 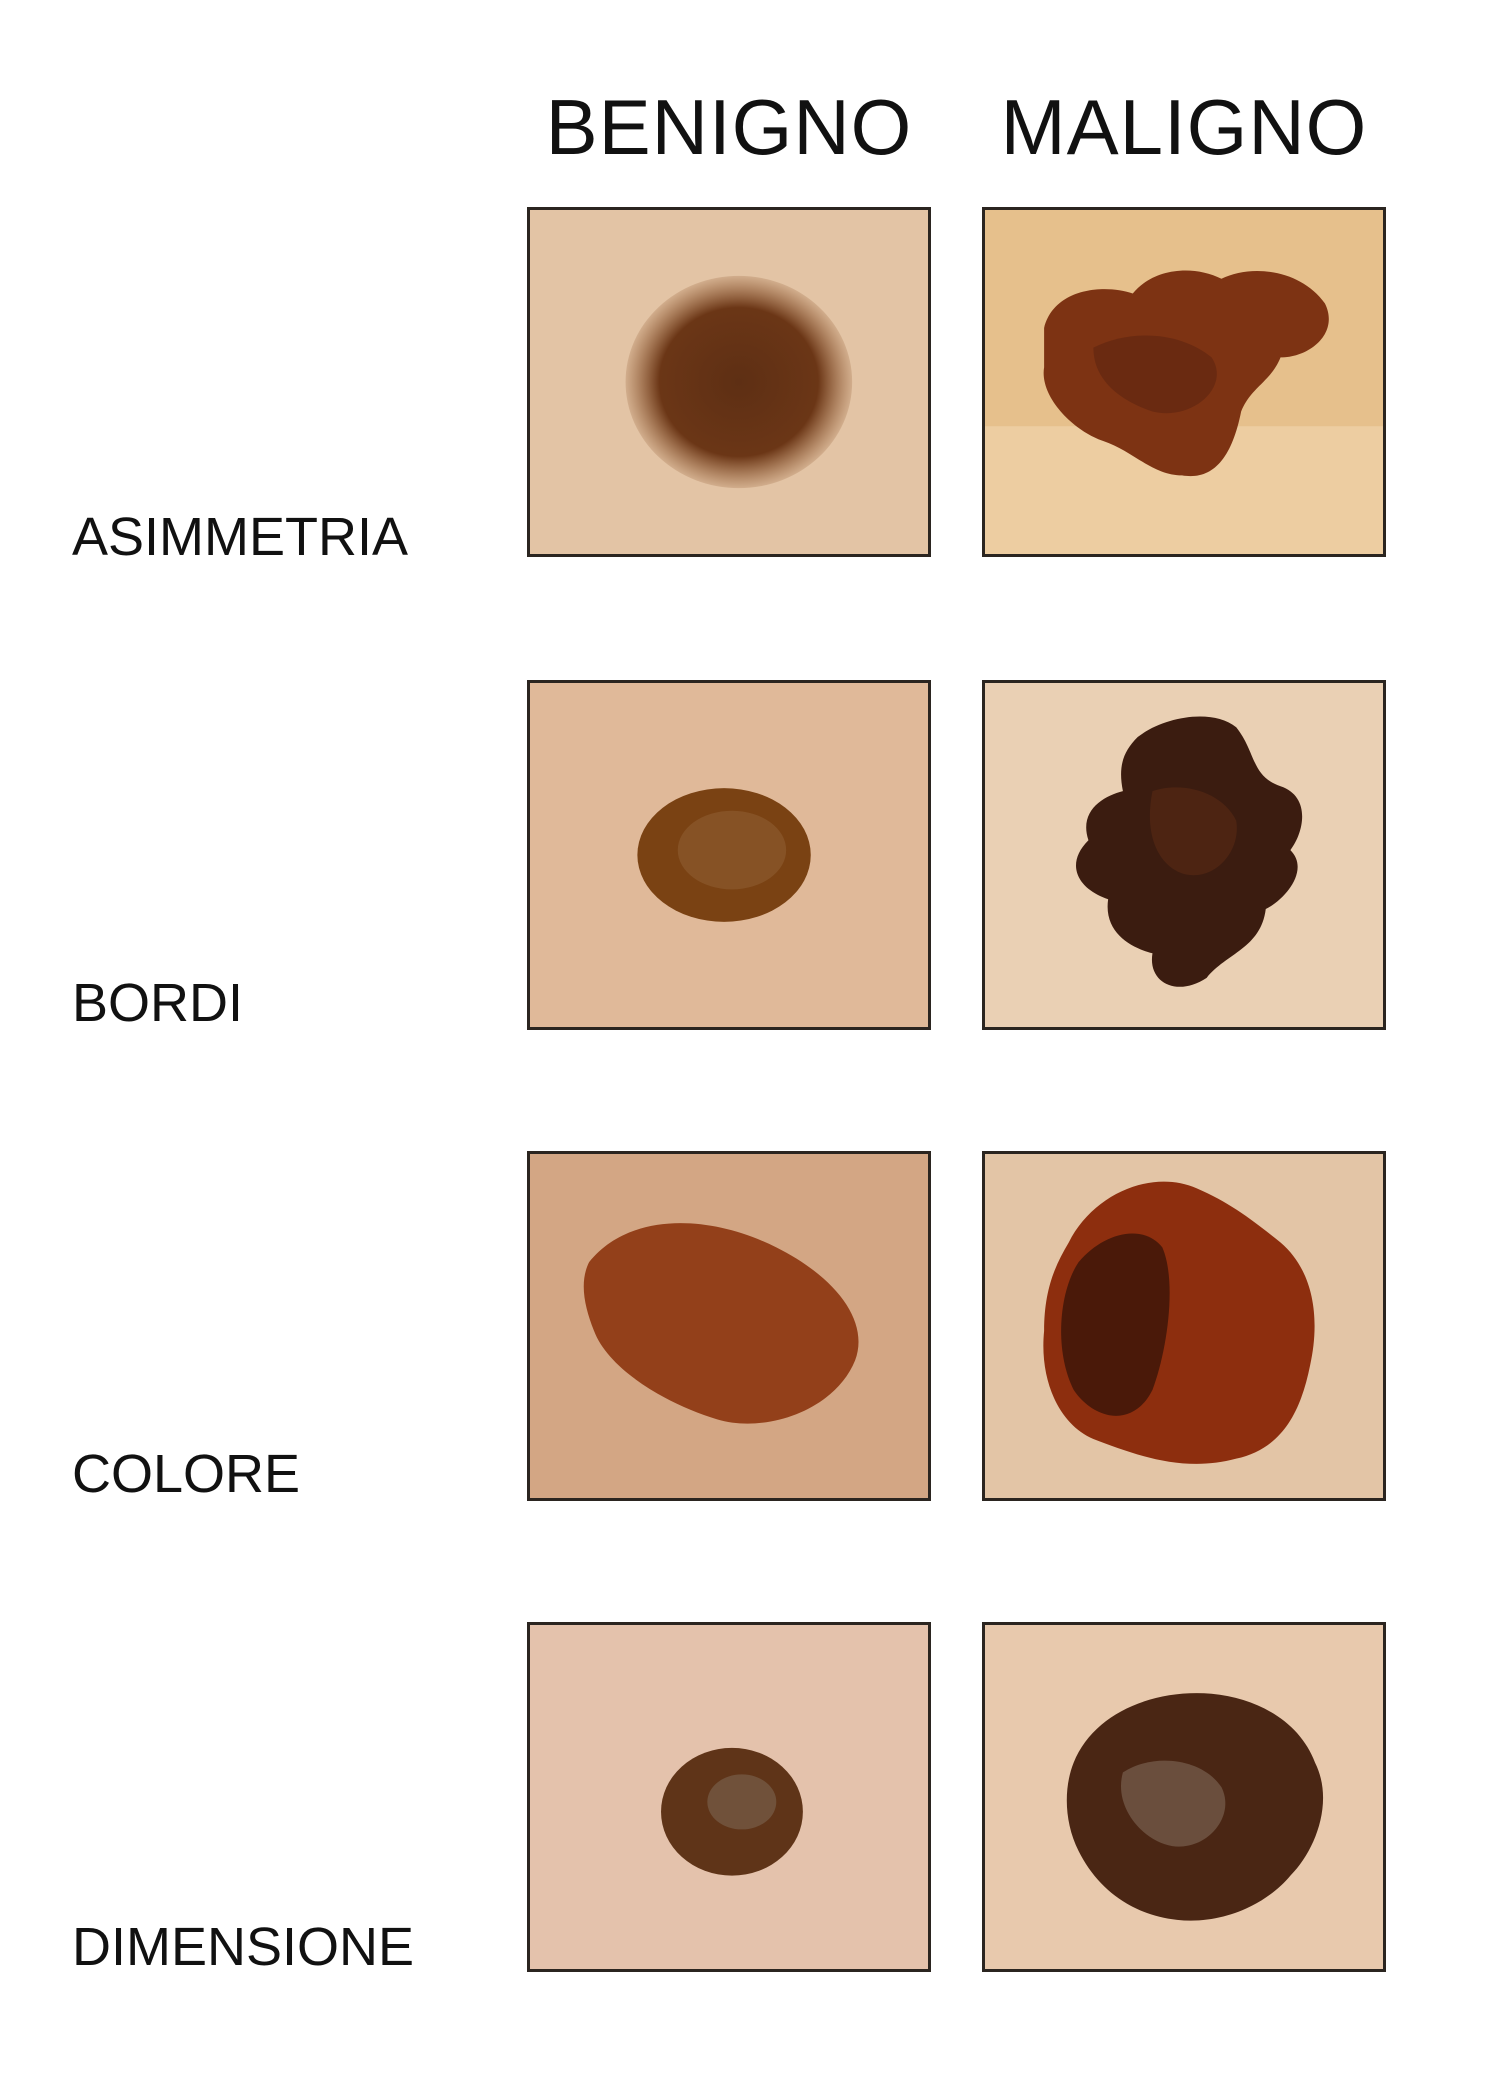 What do you see at coordinates (1184, 1326) in the screenshot?
I see `malignant-color-photo` at bounding box center [1184, 1326].